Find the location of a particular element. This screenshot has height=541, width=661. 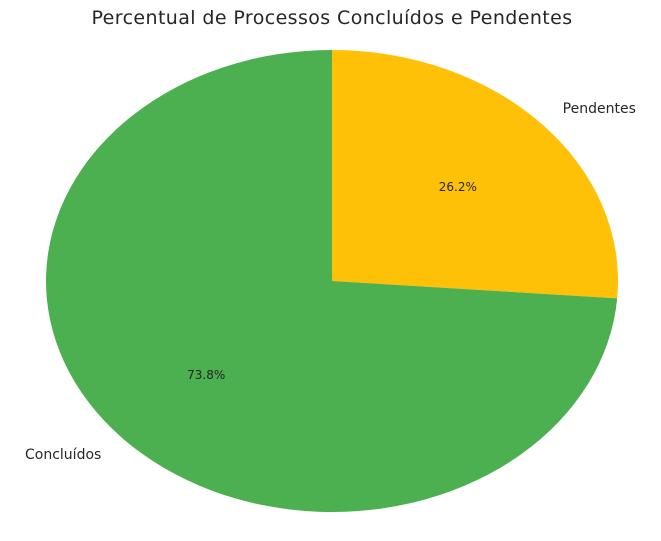

slice-label: Concluídos is located at coordinates (63, 455).